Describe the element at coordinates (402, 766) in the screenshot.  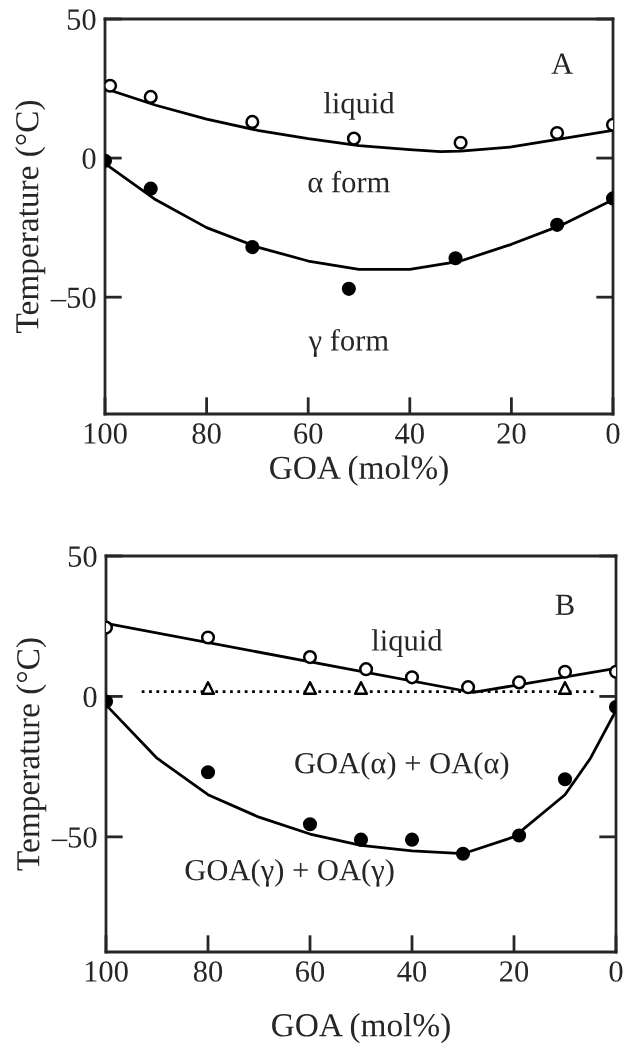
I see `annotation: GOA(α) + OA(α)` at that location.